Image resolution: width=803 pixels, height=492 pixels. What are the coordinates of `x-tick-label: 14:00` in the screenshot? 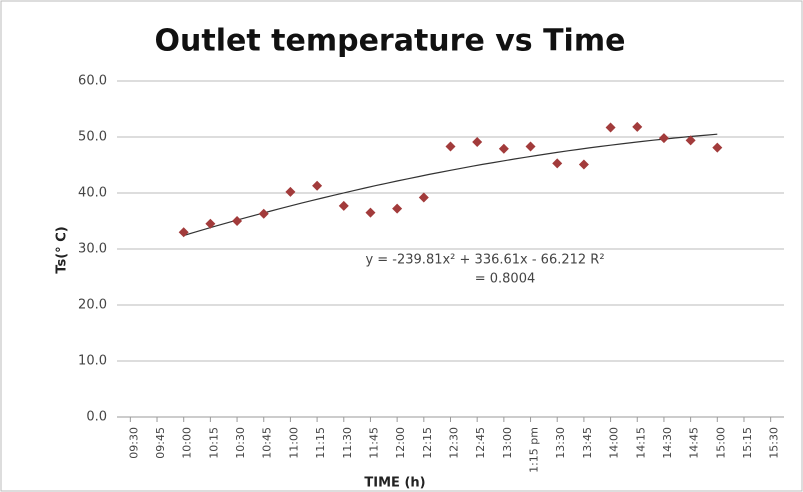 It's located at (614, 443).